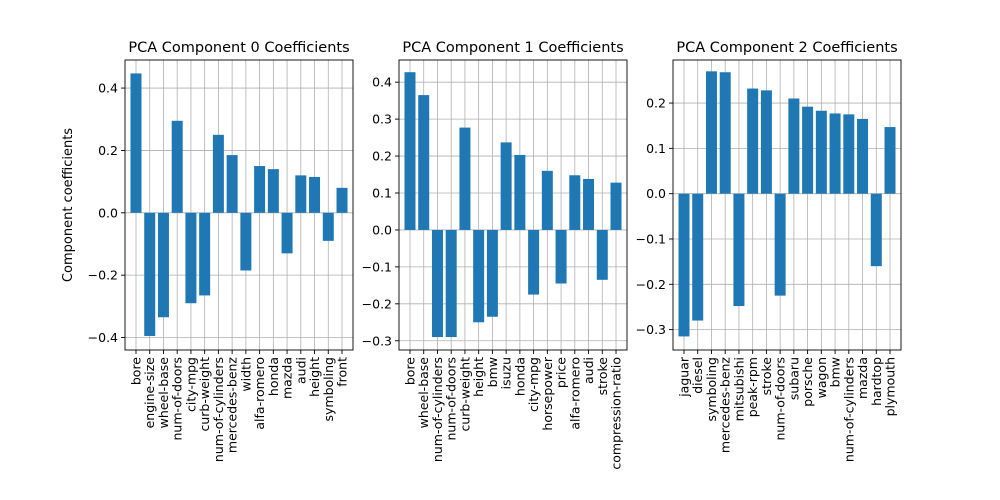  I want to click on bar-mercedes-benz, so click(725, 133).